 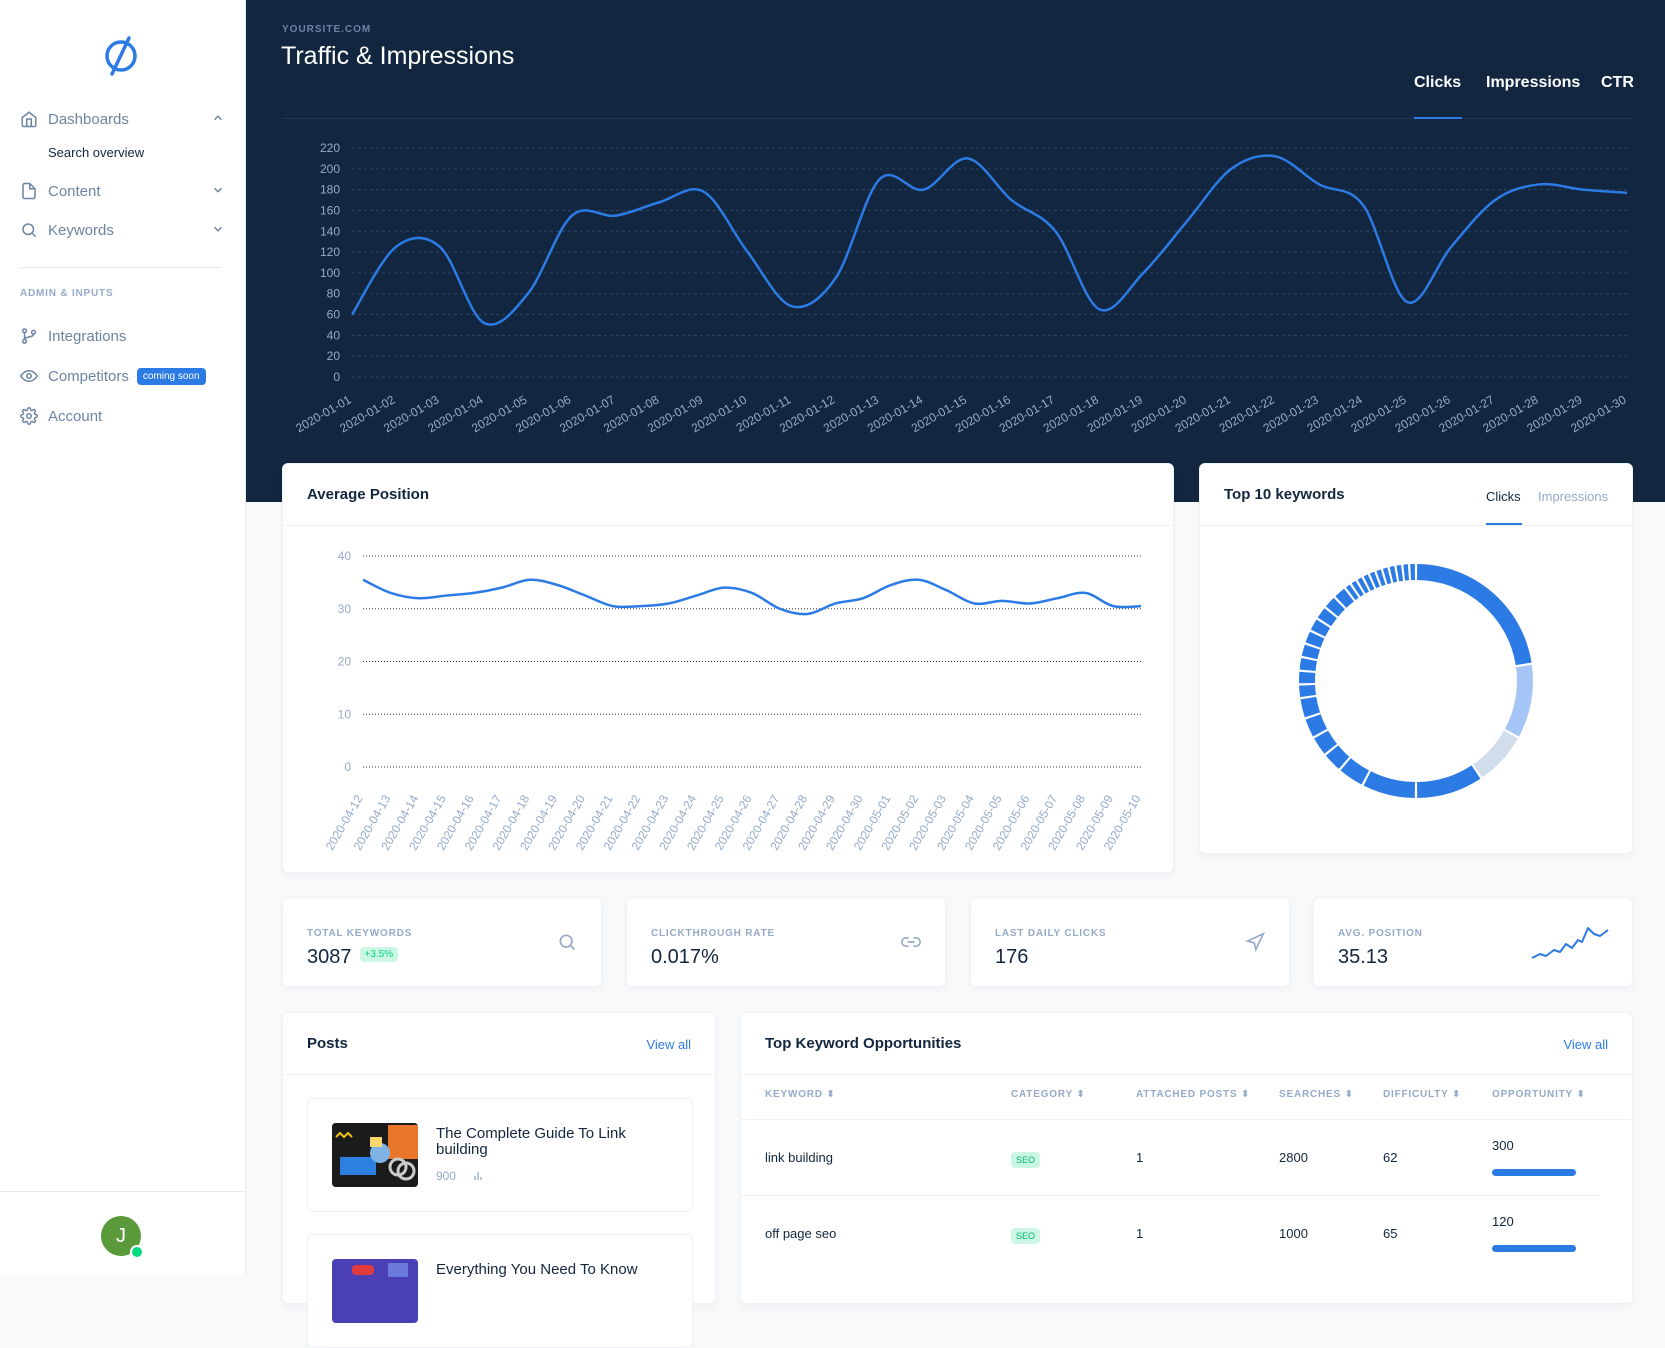 What do you see at coordinates (911, 942) in the screenshot?
I see `link-icon` at bounding box center [911, 942].